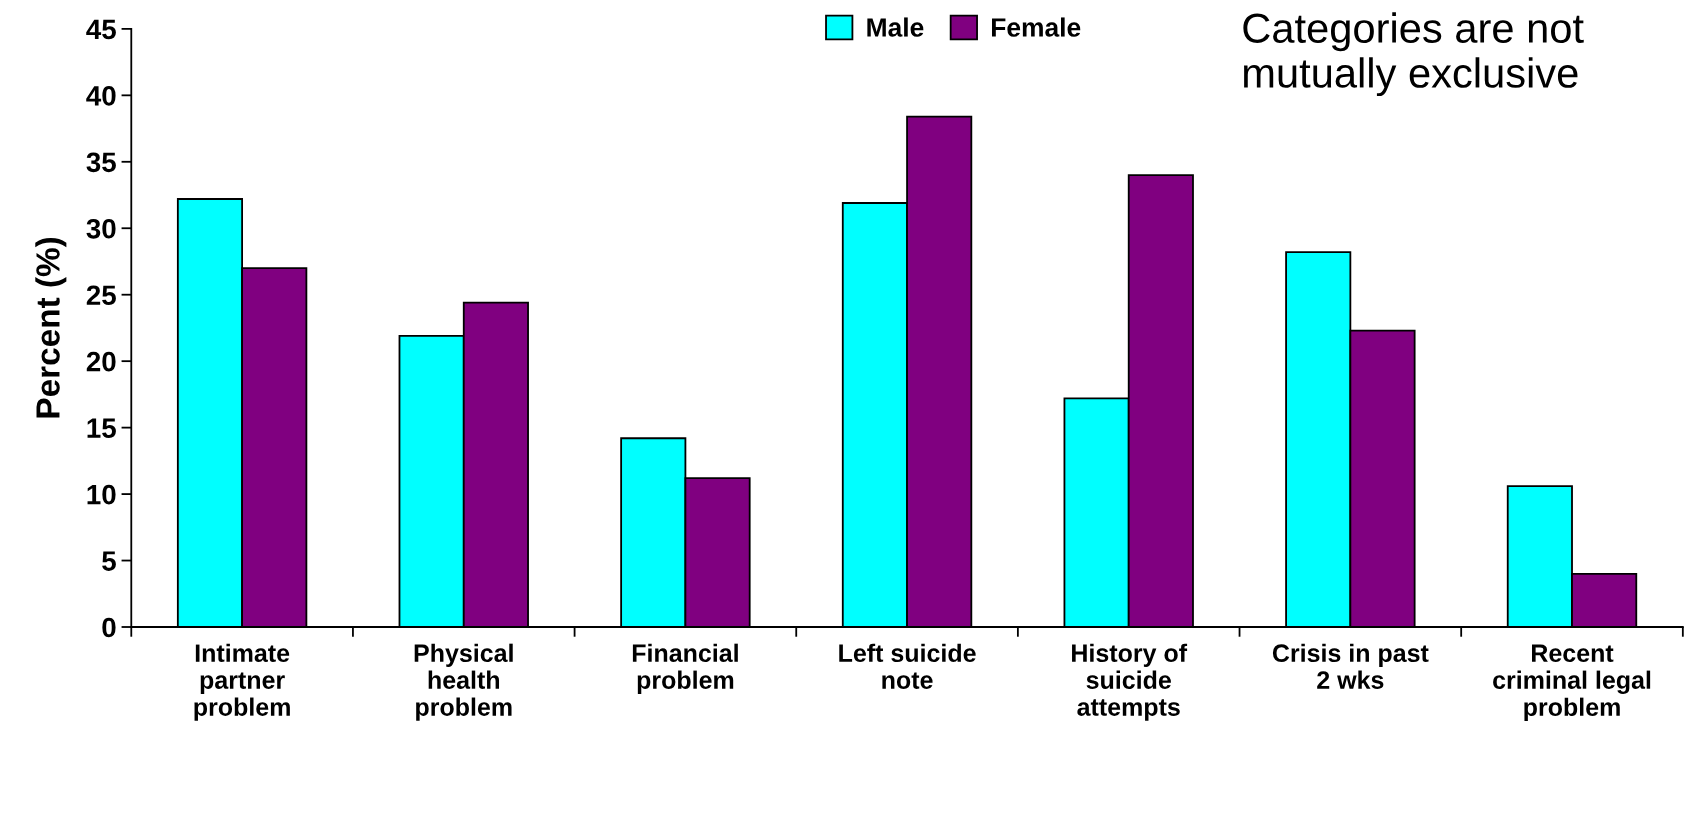 This screenshot has height=825, width=1705. I want to click on annotation: Categories are not mutually exclusive, so click(1413, 54).